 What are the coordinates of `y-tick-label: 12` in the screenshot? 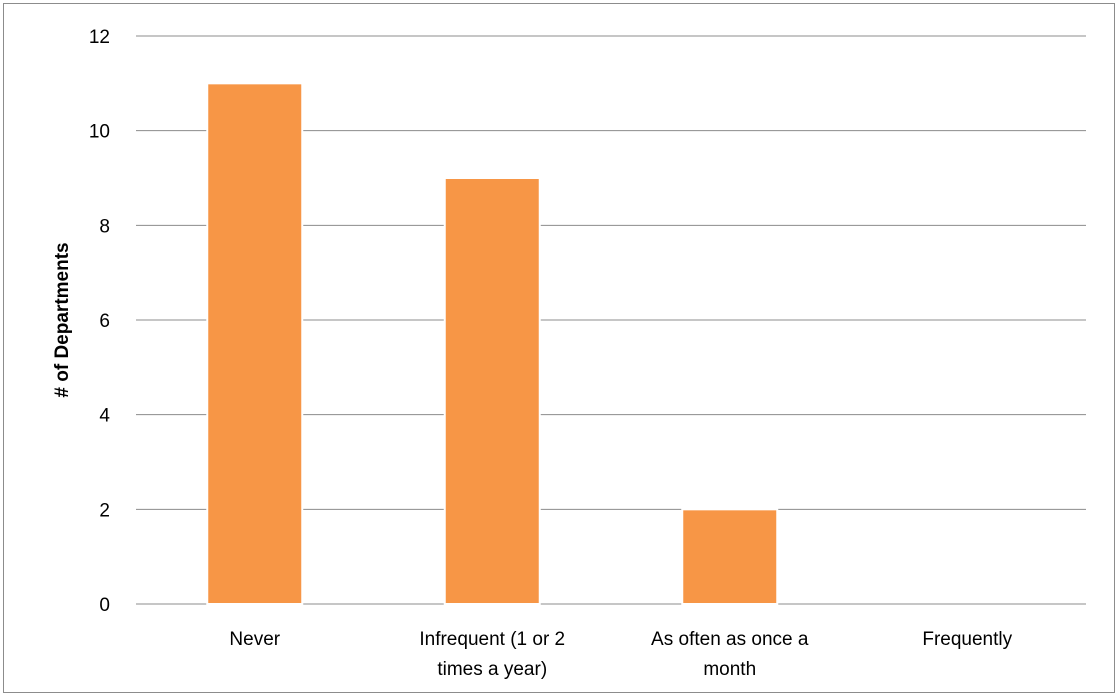 It's located at (99, 37).